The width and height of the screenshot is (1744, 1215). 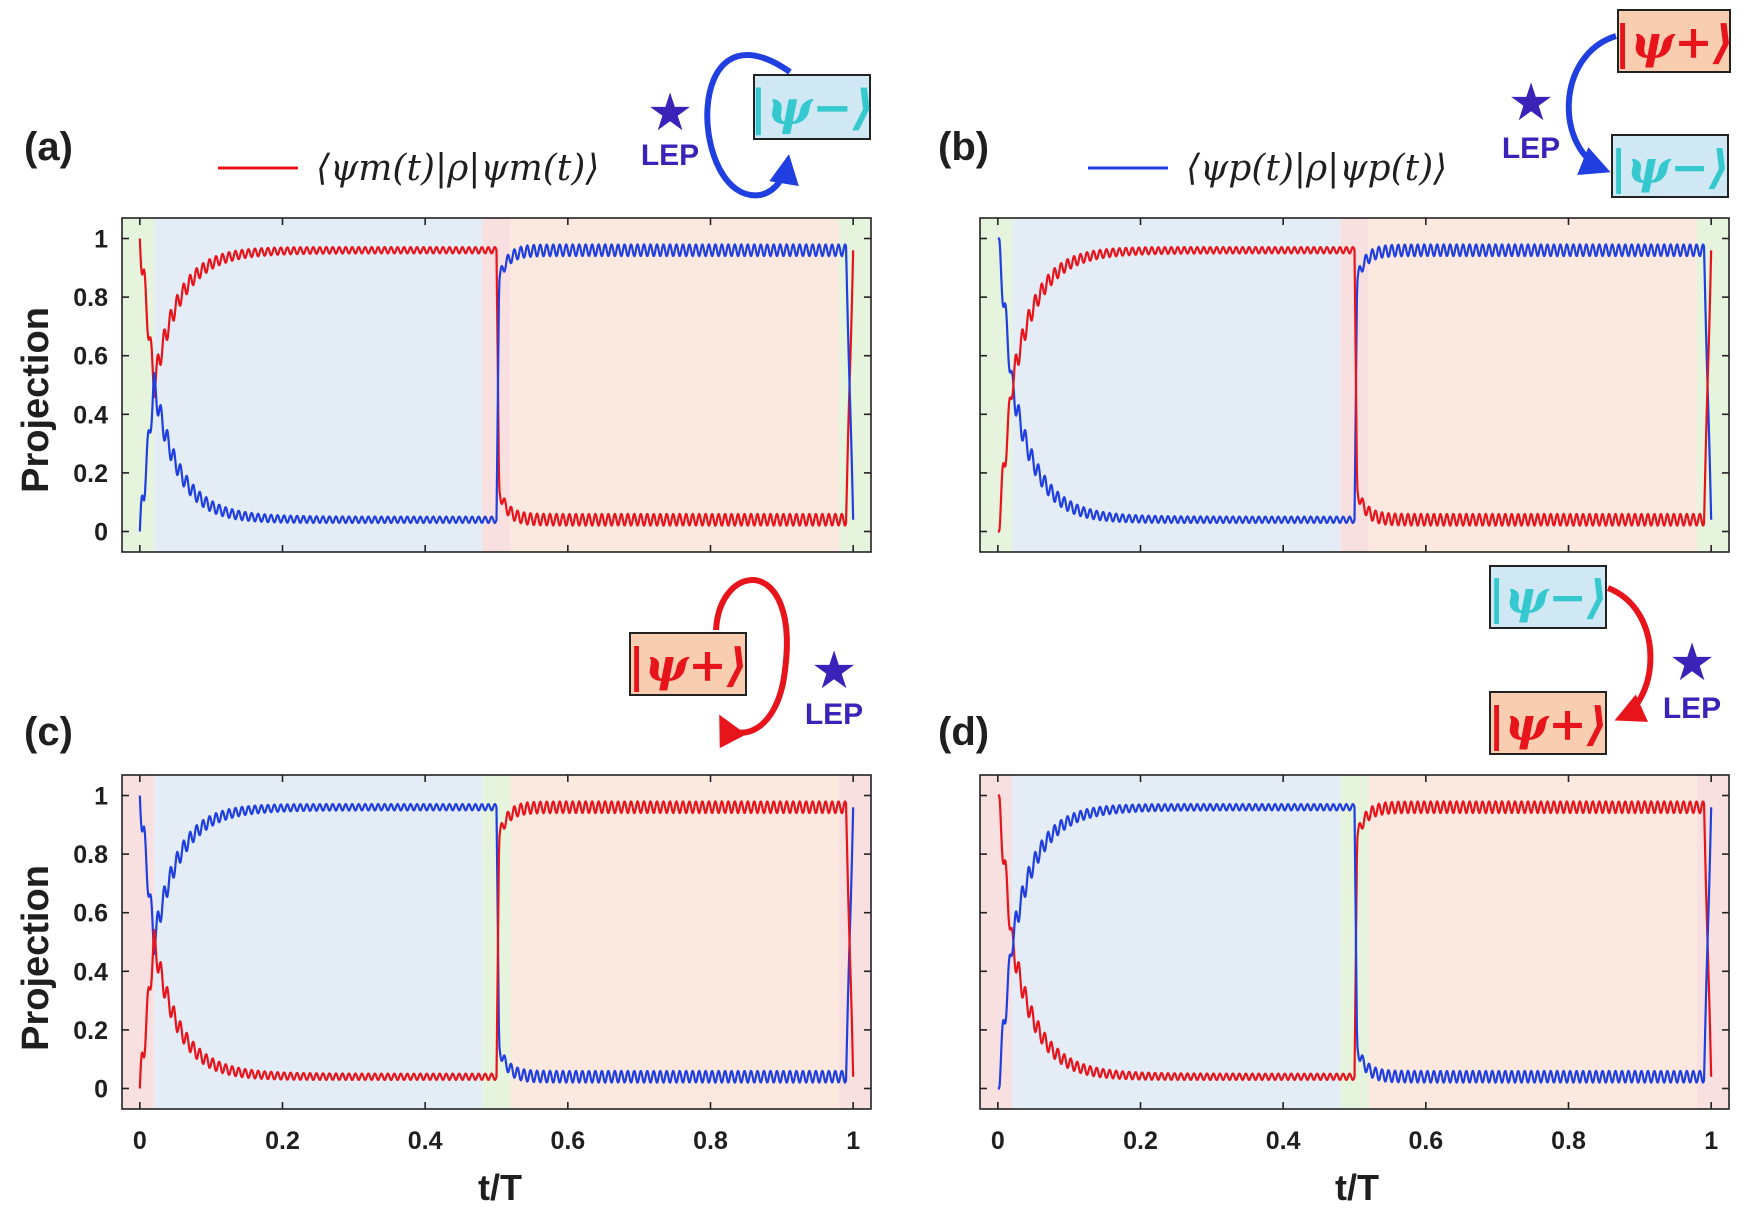 I want to click on x-axis-label-d: t/T, so click(x=1357, y=1187).